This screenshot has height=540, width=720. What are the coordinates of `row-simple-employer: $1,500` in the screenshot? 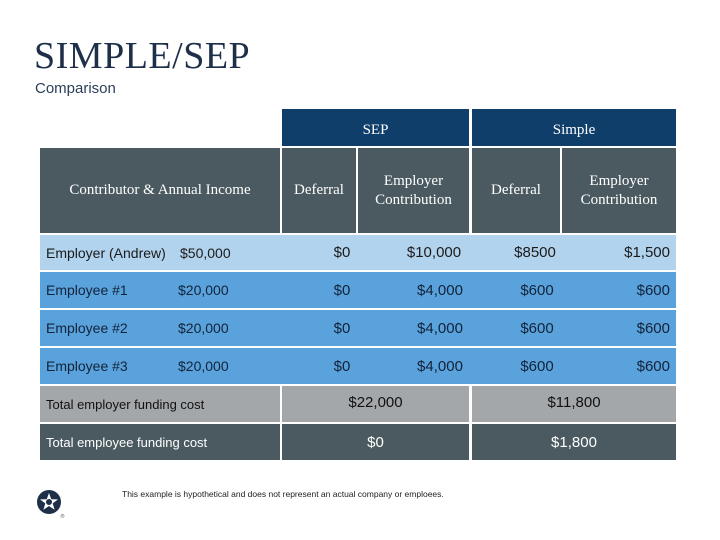 It's located at (647, 252).